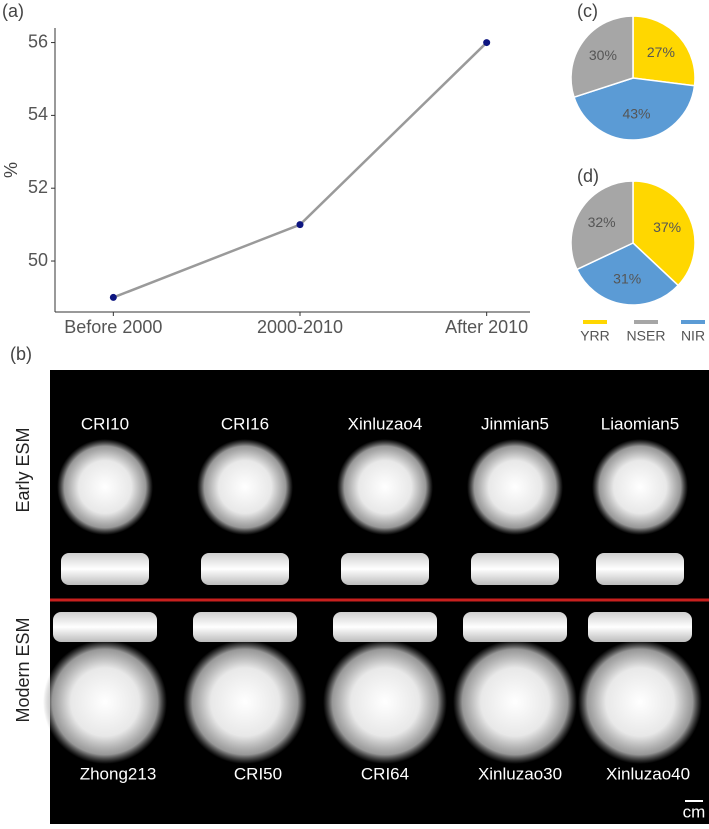 Image resolution: width=709 pixels, height=829 pixels. I want to click on panel-label: (d), so click(588, 176).